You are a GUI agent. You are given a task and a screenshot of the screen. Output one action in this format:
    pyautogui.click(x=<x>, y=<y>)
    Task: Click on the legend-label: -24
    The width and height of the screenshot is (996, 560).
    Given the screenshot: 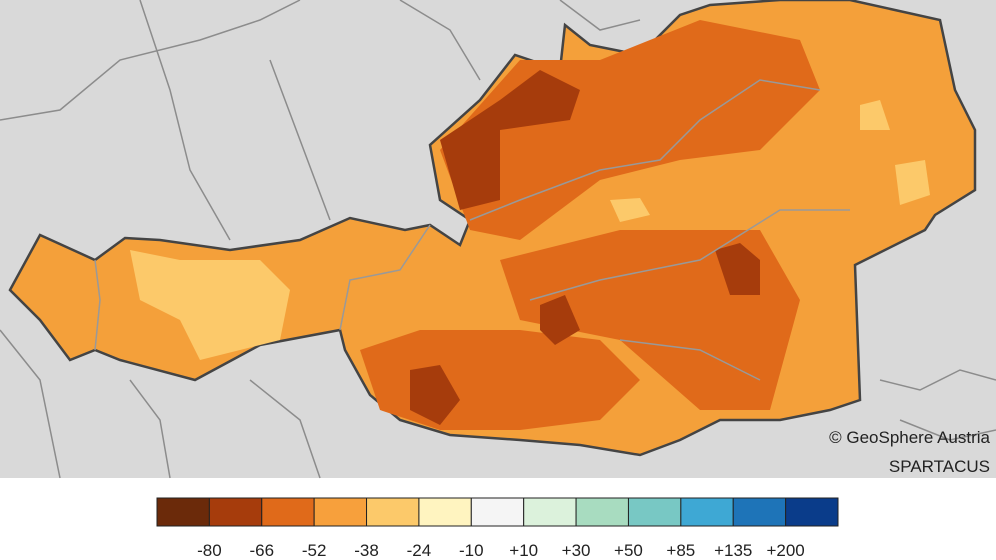 What is the action you would take?
    pyautogui.click(x=419, y=550)
    